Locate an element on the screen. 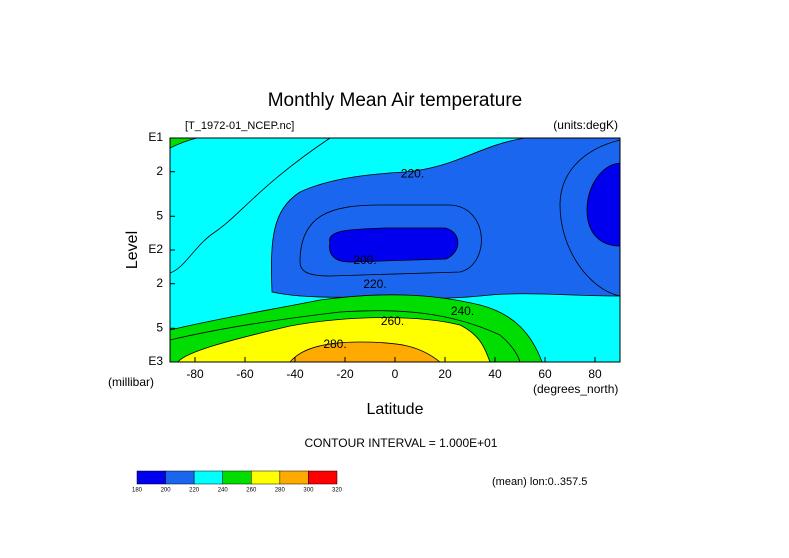 This screenshot has height=558, width=789. y-units: (millibar) is located at coordinates (131, 382).